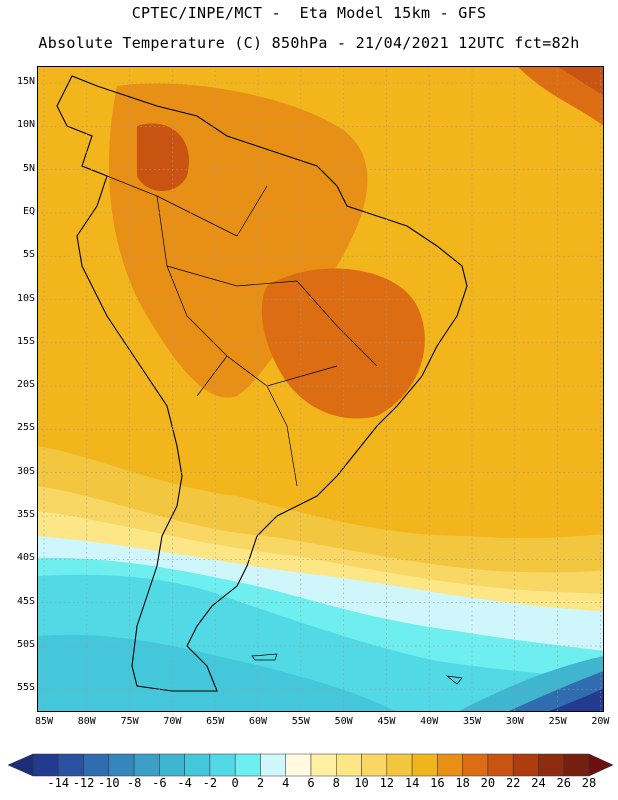 The image size is (618, 800). I want to click on hot-spot-north, so click(163, 157).